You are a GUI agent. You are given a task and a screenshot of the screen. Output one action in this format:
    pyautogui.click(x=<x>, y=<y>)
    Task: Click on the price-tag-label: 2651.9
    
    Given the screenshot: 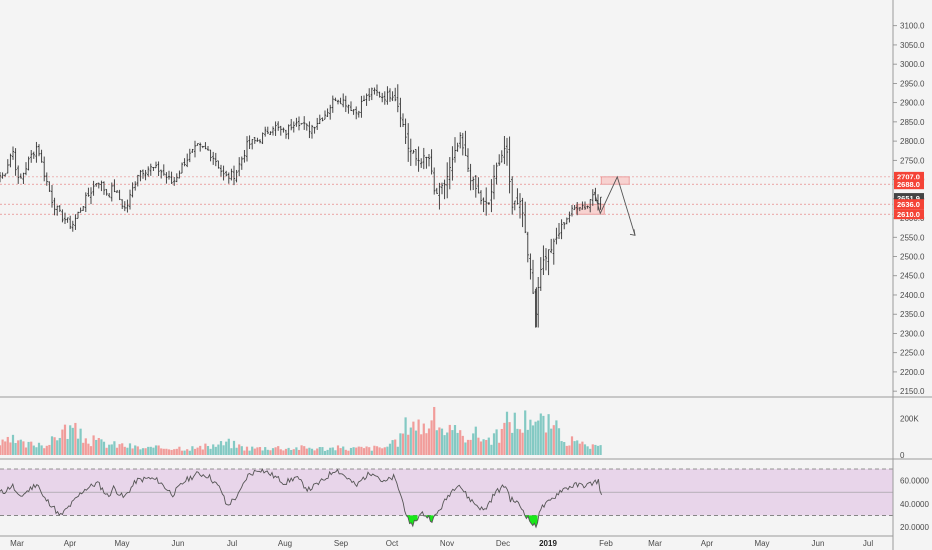 What is the action you would take?
    pyautogui.click(x=908, y=198)
    